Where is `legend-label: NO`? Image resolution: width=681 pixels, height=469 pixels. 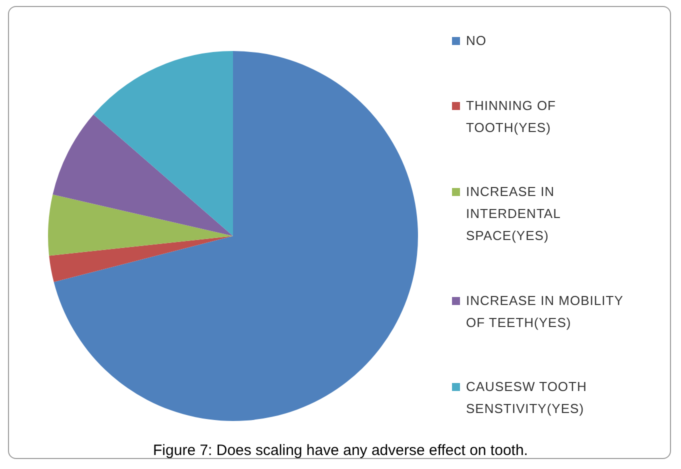 legend-label: NO is located at coordinates (476, 41).